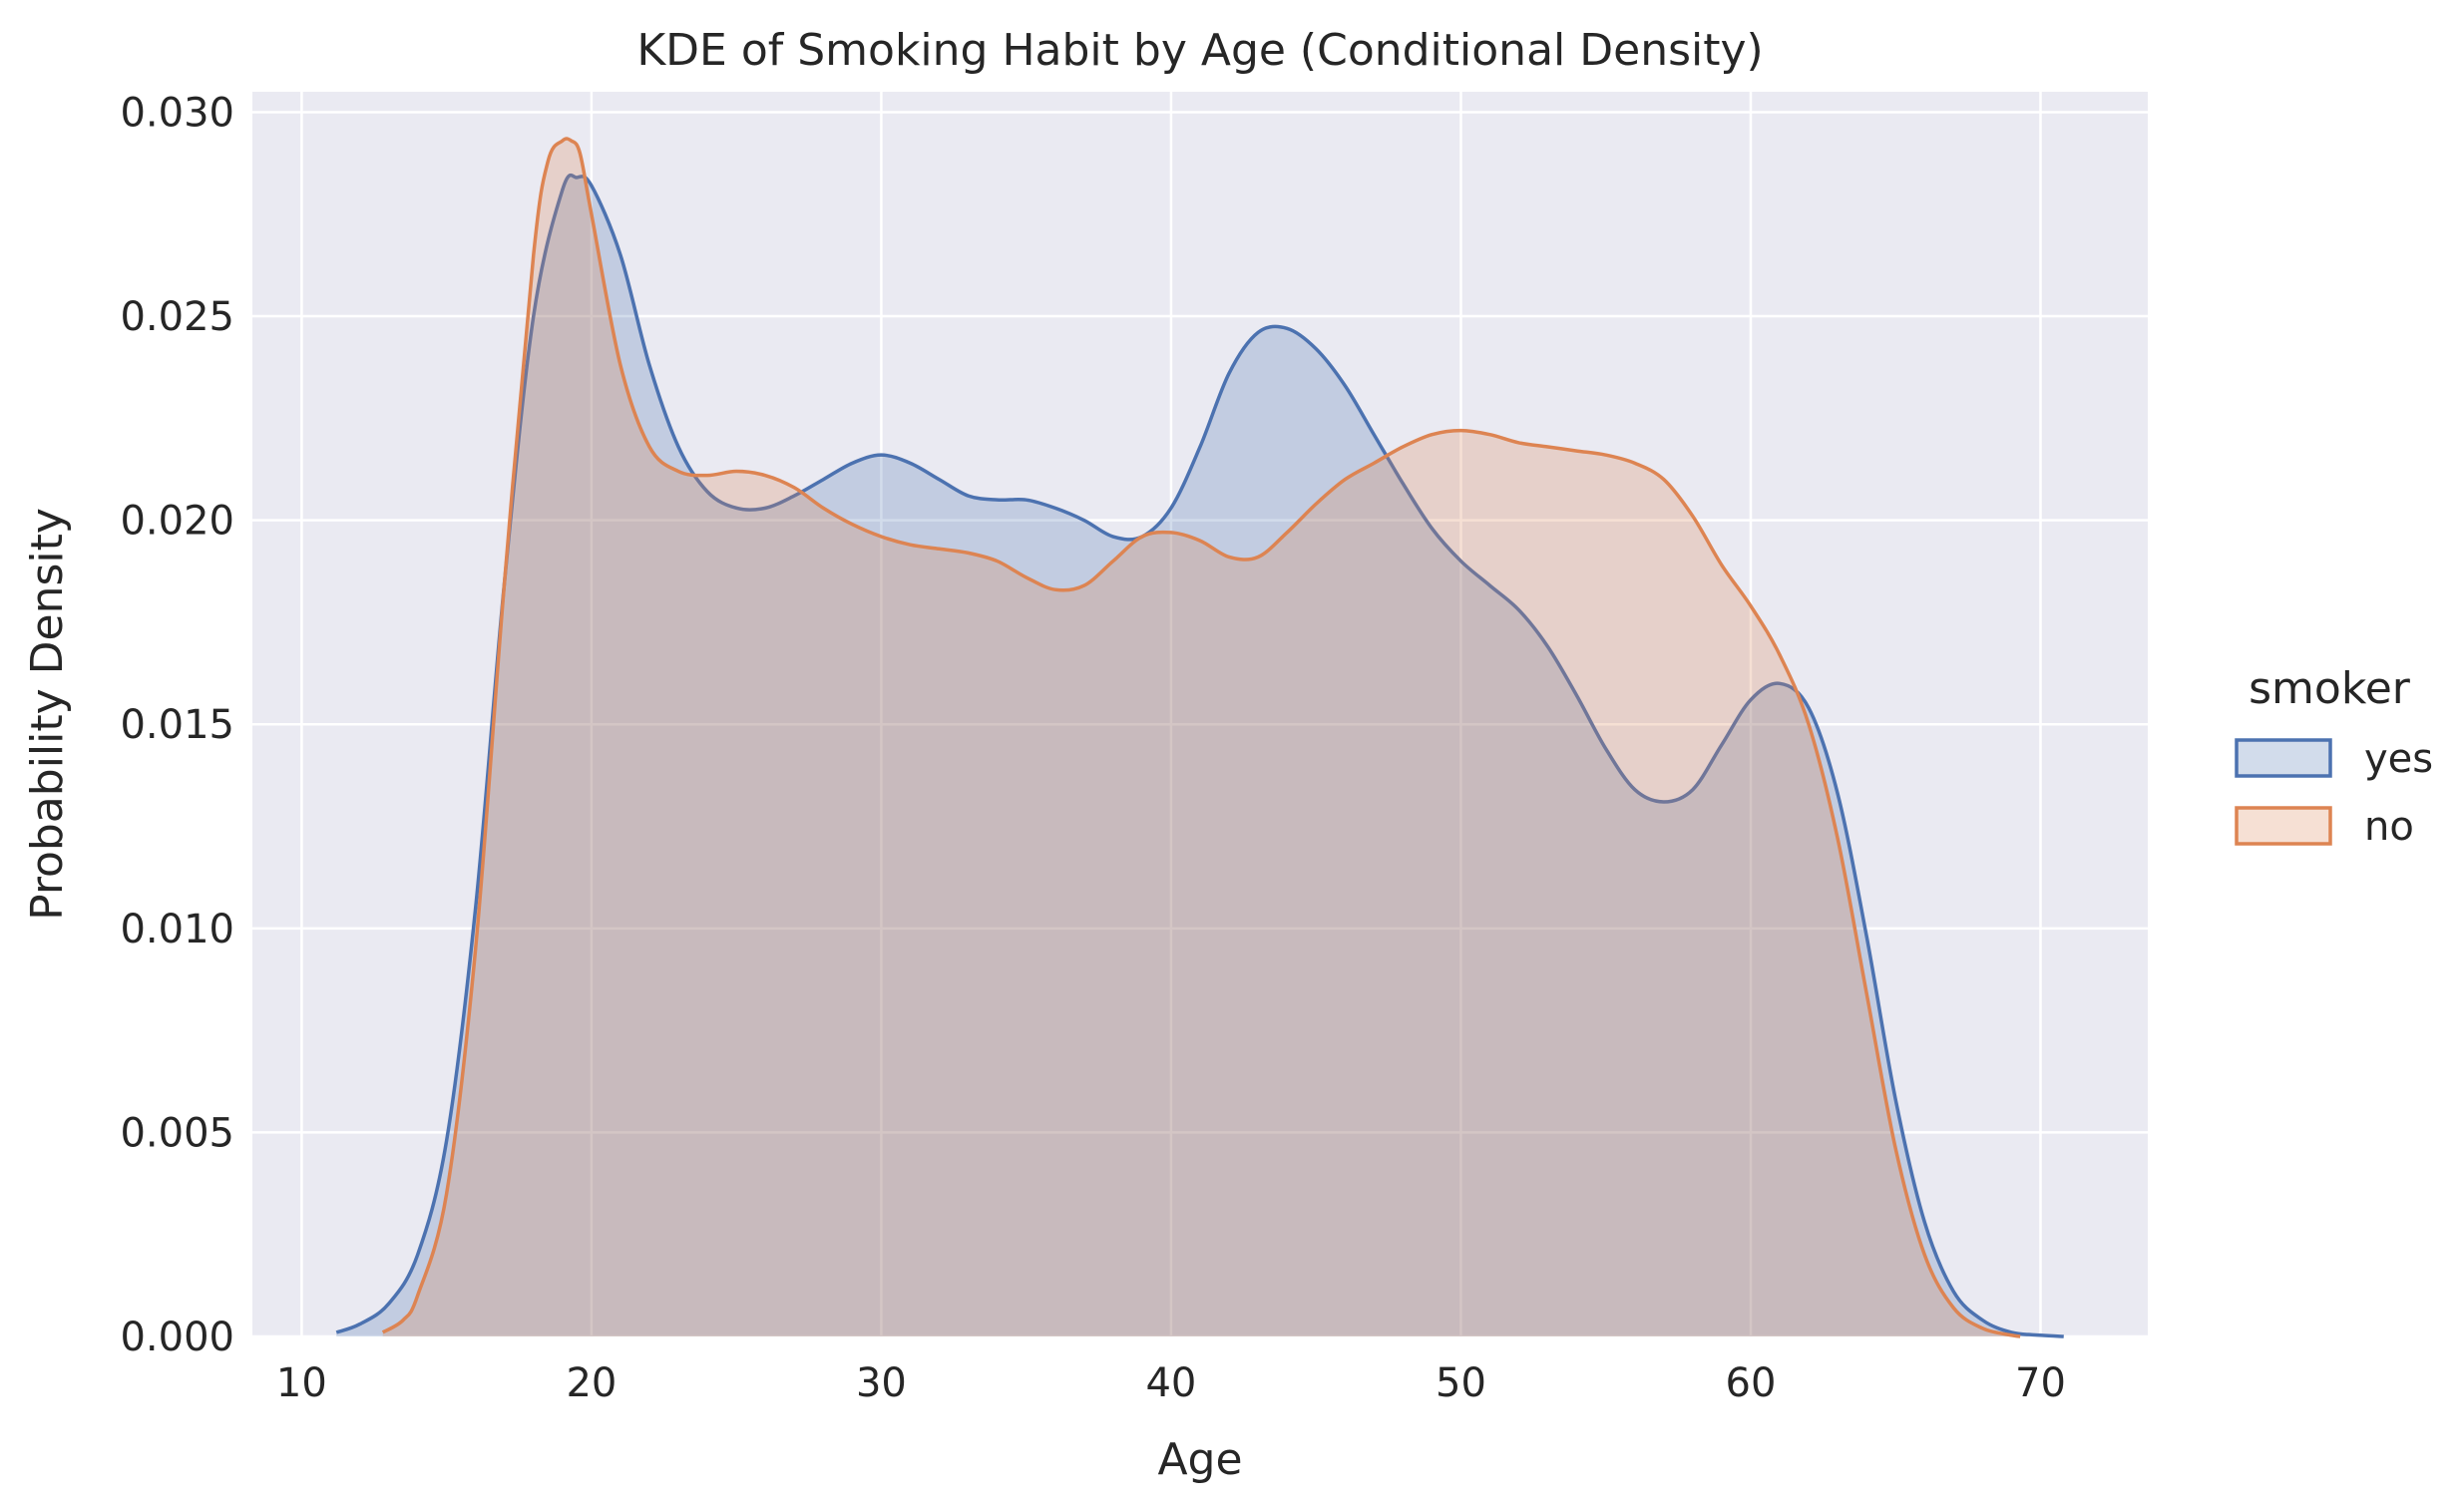  Describe the element at coordinates (2283, 758) in the screenshot. I see `legend-swatch-yes` at that location.